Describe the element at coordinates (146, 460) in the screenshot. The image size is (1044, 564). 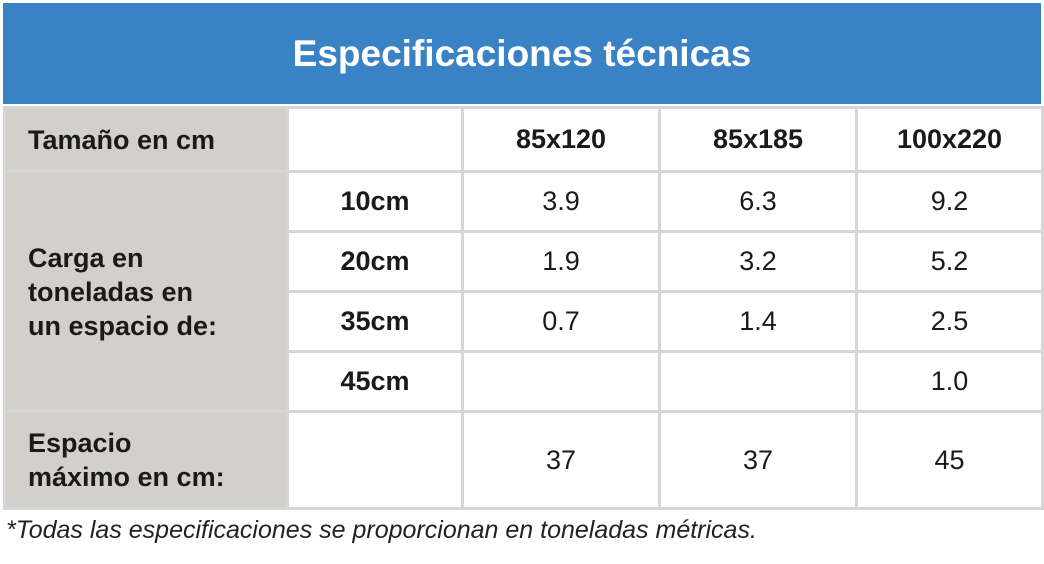
I see `max-label: Espacio máximo en cm:` at that location.